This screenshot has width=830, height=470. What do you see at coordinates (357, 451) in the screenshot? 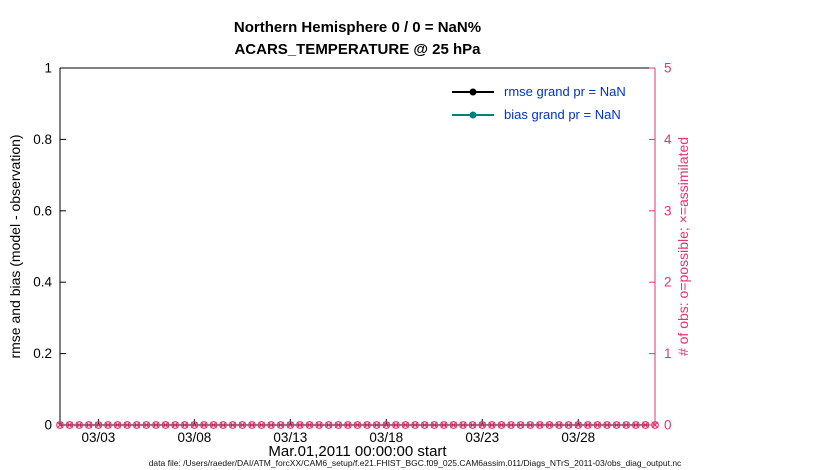
I see `x-axis-title: Mar.01,2011 00:00:00 start` at bounding box center [357, 451].